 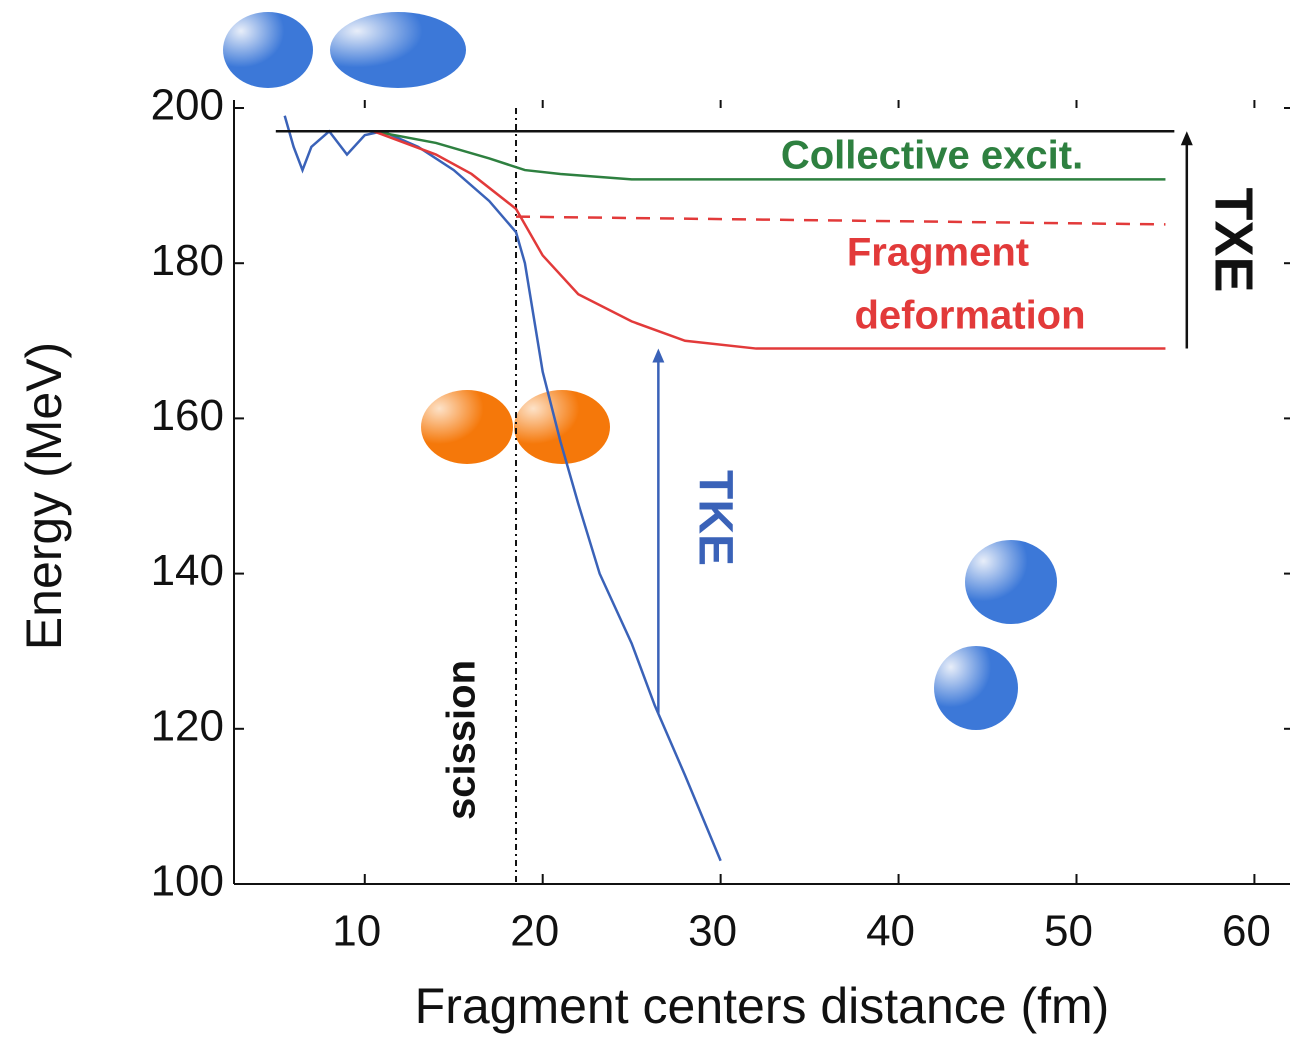 What do you see at coordinates (969, 316) in the screenshot?
I see `annotation: deformation` at bounding box center [969, 316].